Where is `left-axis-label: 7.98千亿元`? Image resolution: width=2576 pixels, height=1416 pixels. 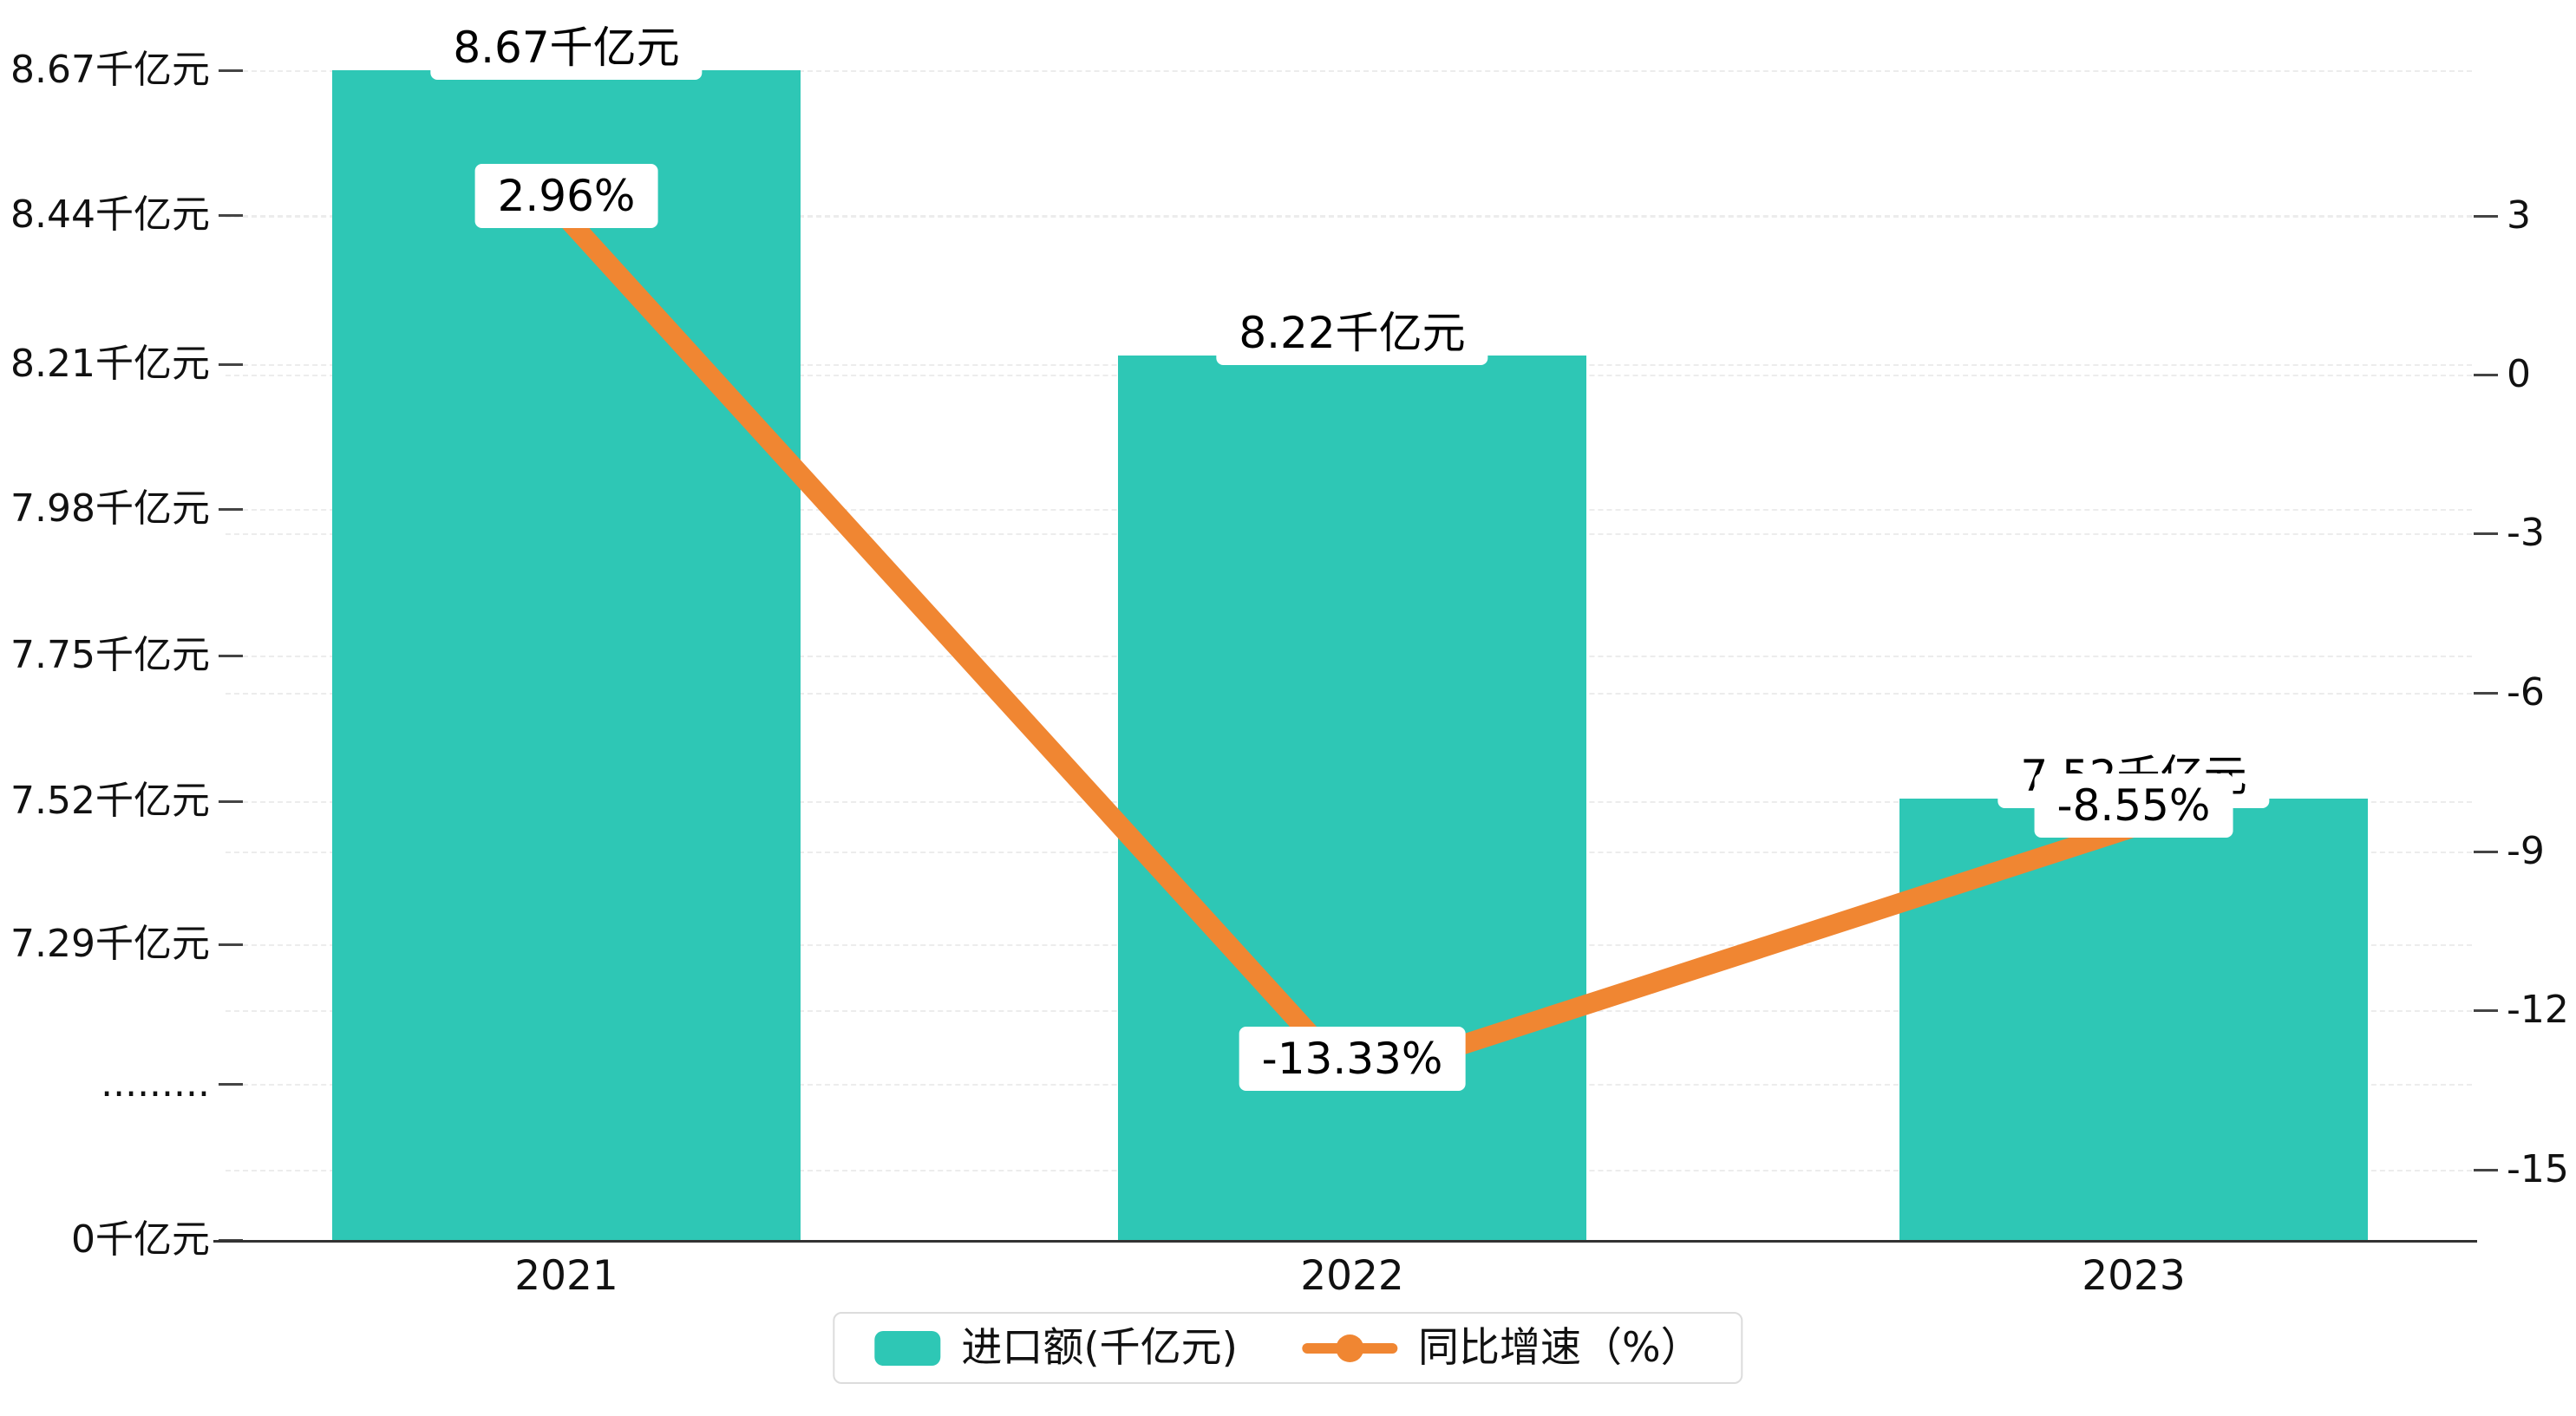
left-axis-label: 7.98千亿元 is located at coordinates (110, 509).